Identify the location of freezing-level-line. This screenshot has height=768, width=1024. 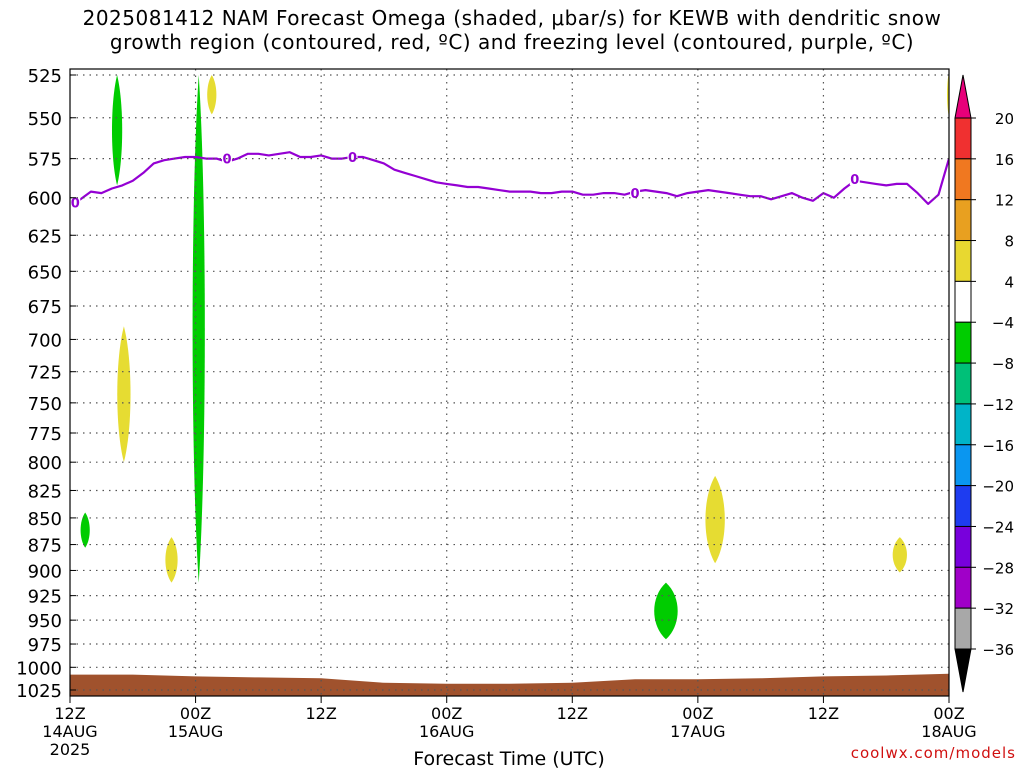
(509, 178).